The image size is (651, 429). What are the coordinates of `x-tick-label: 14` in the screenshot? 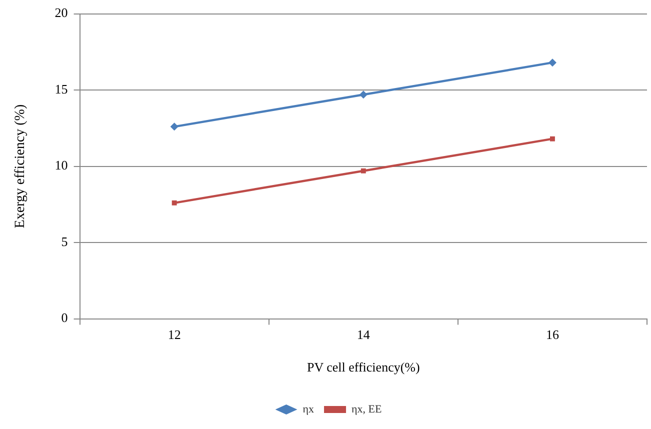 It's located at (363, 334).